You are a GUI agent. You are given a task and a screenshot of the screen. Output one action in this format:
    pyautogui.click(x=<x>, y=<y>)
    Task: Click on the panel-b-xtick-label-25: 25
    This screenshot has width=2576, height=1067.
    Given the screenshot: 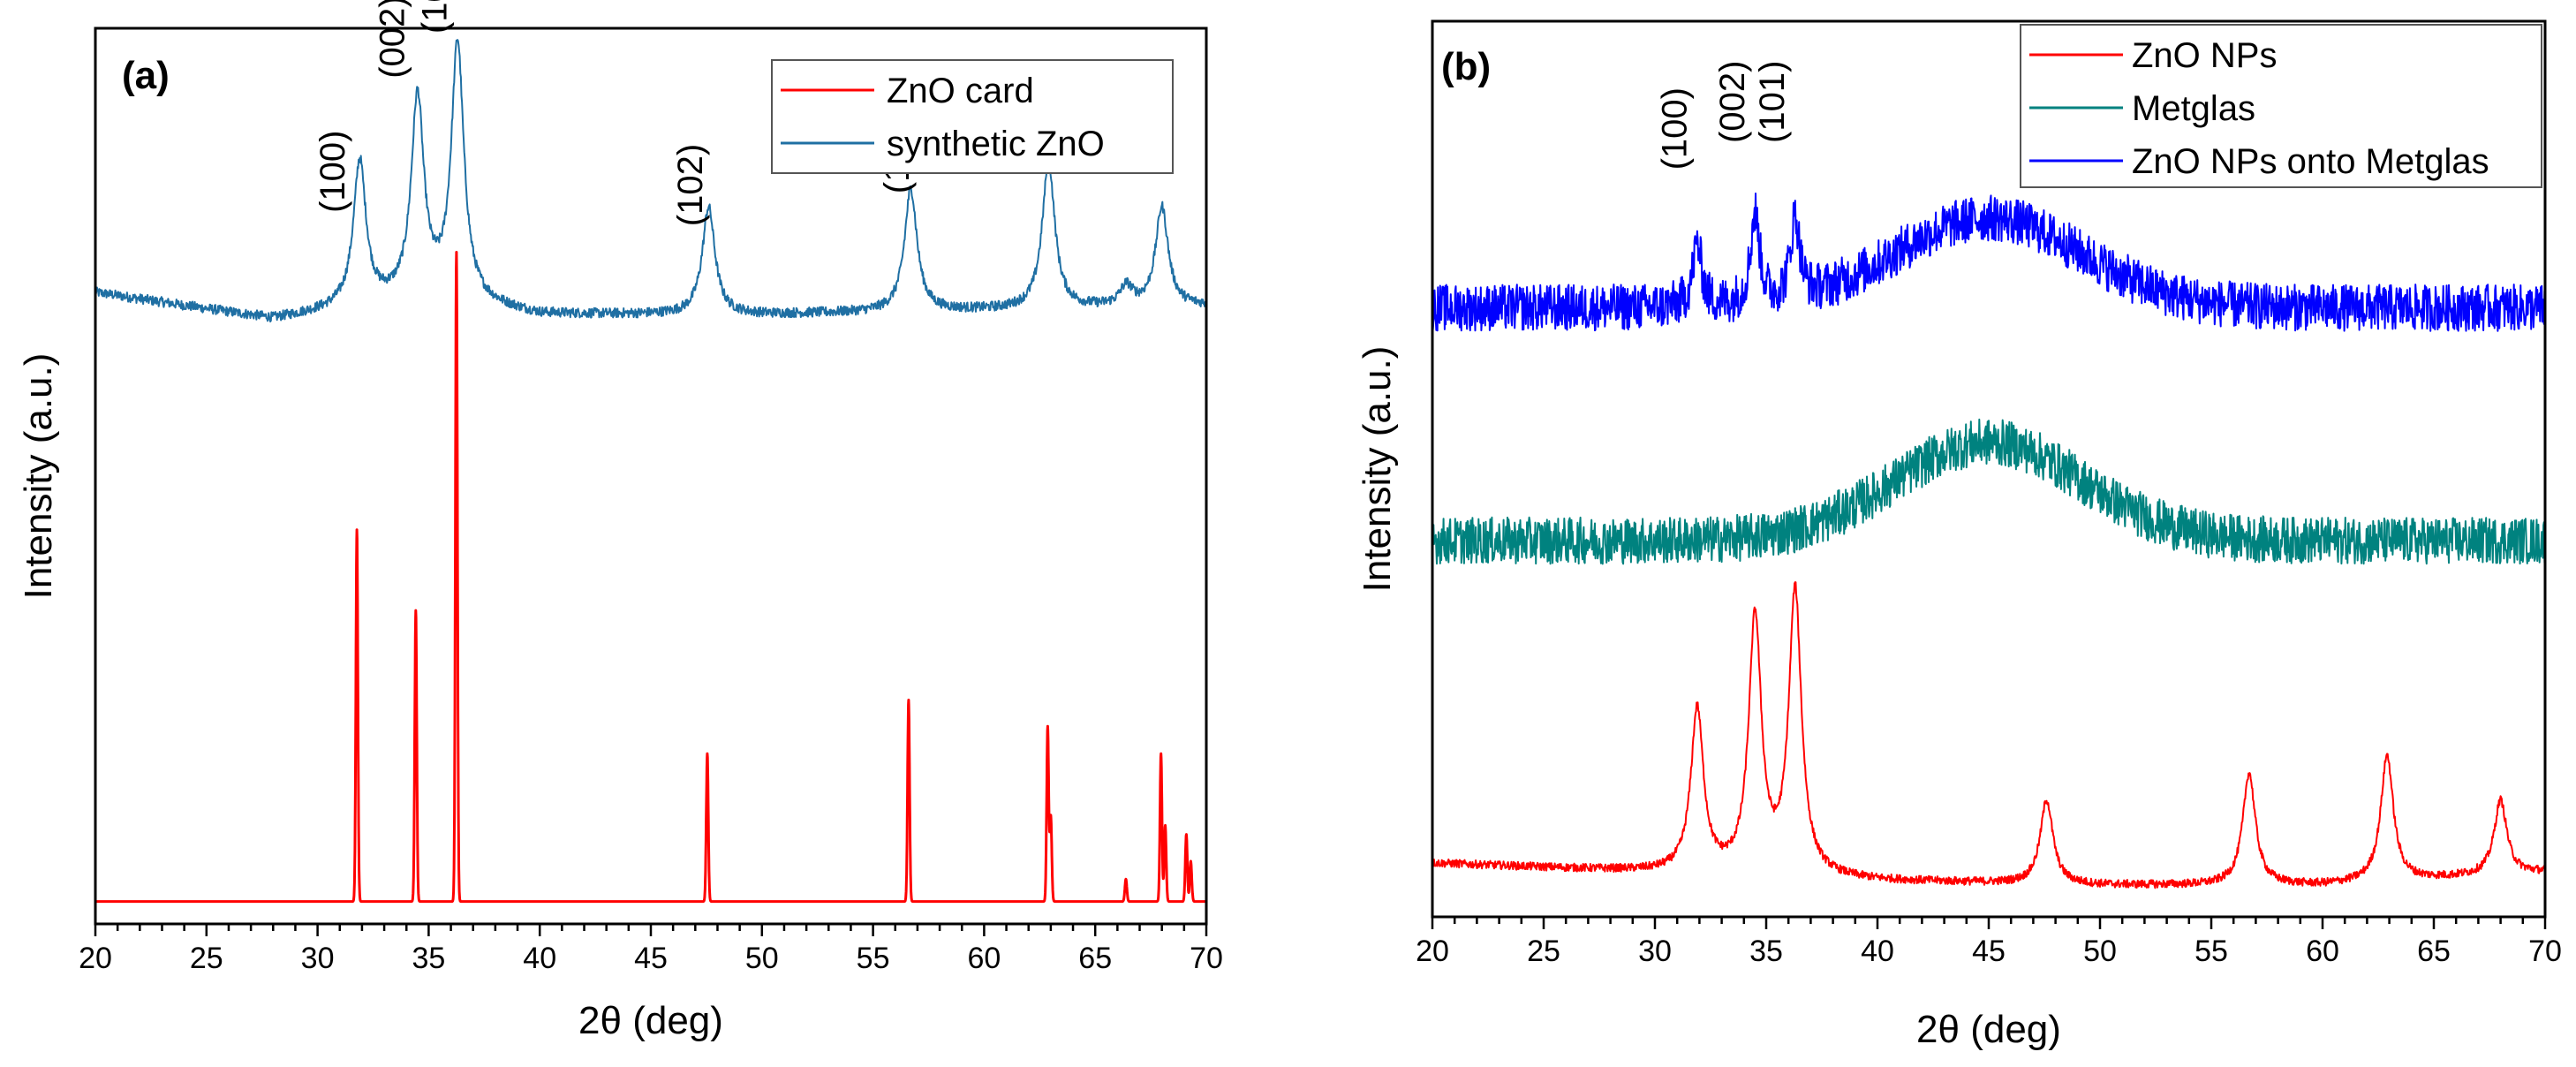 What is the action you would take?
    pyautogui.click(x=1543, y=951)
    